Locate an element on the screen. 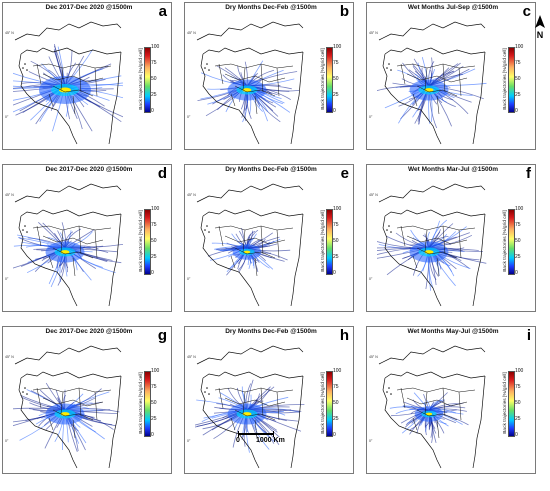  panel-title: Wet Months May-Jul @1500m is located at coordinates (453, 331).